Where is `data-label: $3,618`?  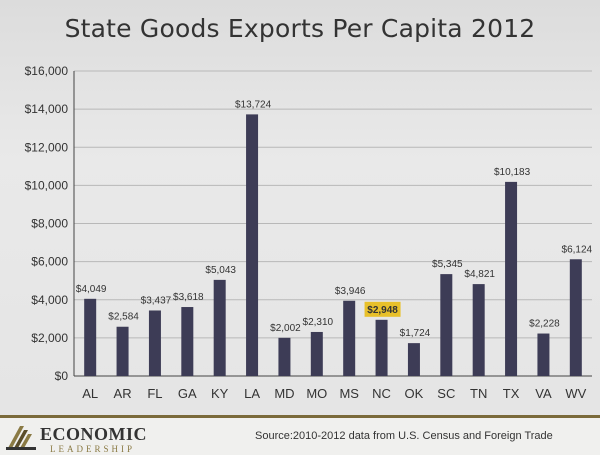
data-label: $3,618 is located at coordinates (188, 297).